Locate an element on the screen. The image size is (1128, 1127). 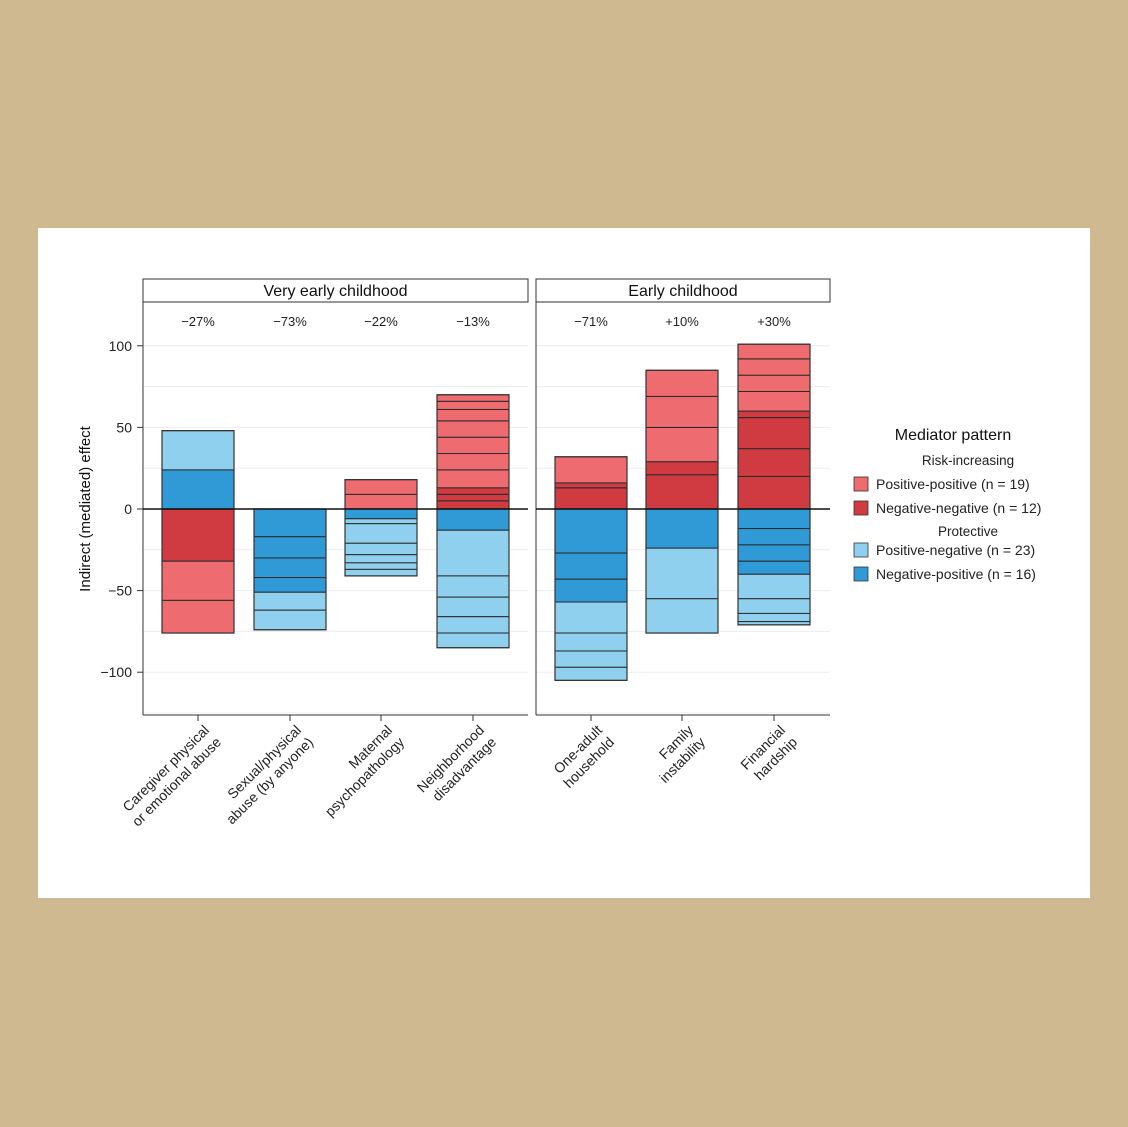
percent-label: −73% is located at coordinates (290, 321).